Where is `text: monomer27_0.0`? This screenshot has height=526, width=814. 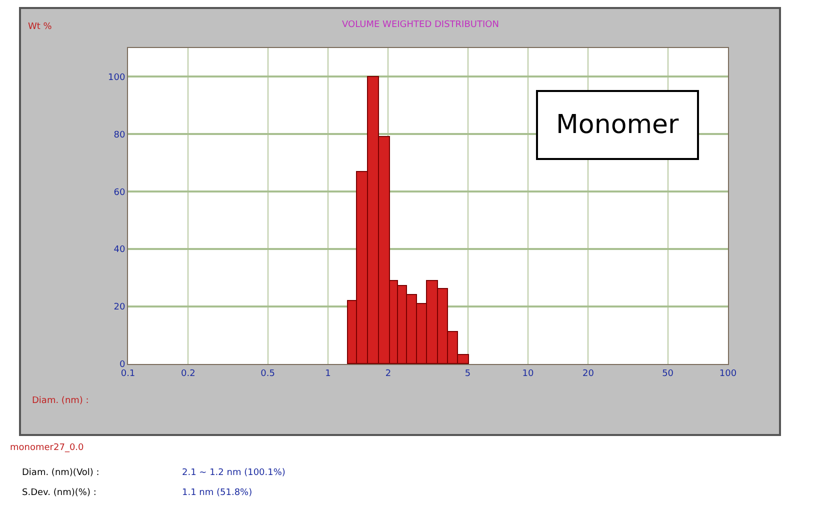 text: monomer27_0.0 is located at coordinates (47, 448).